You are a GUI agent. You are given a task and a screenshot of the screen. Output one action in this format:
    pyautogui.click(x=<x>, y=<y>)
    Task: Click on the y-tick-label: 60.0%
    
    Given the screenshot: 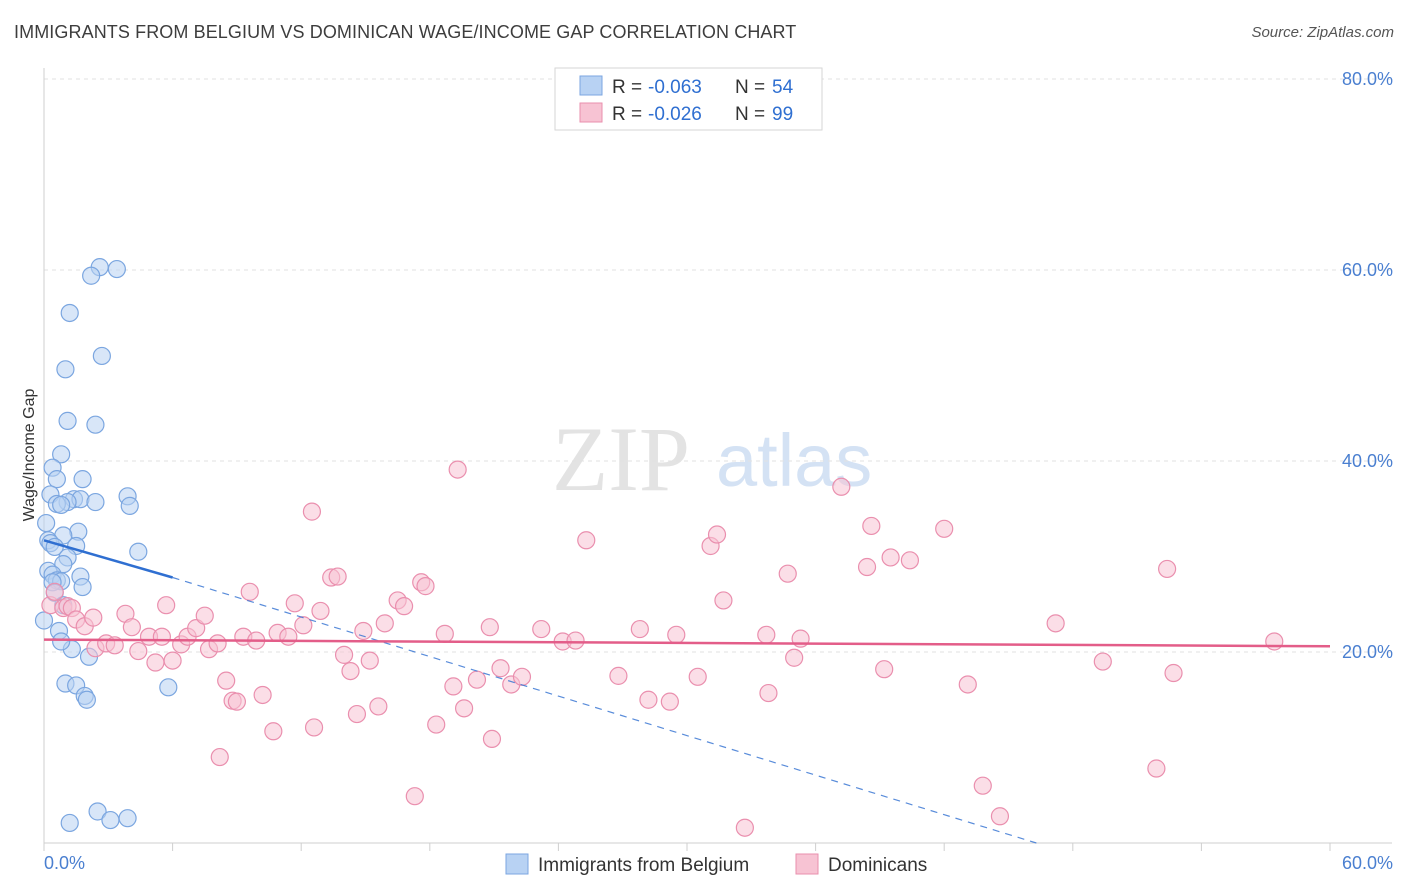 What is the action you would take?
    pyautogui.click(x=1367, y=270)
    